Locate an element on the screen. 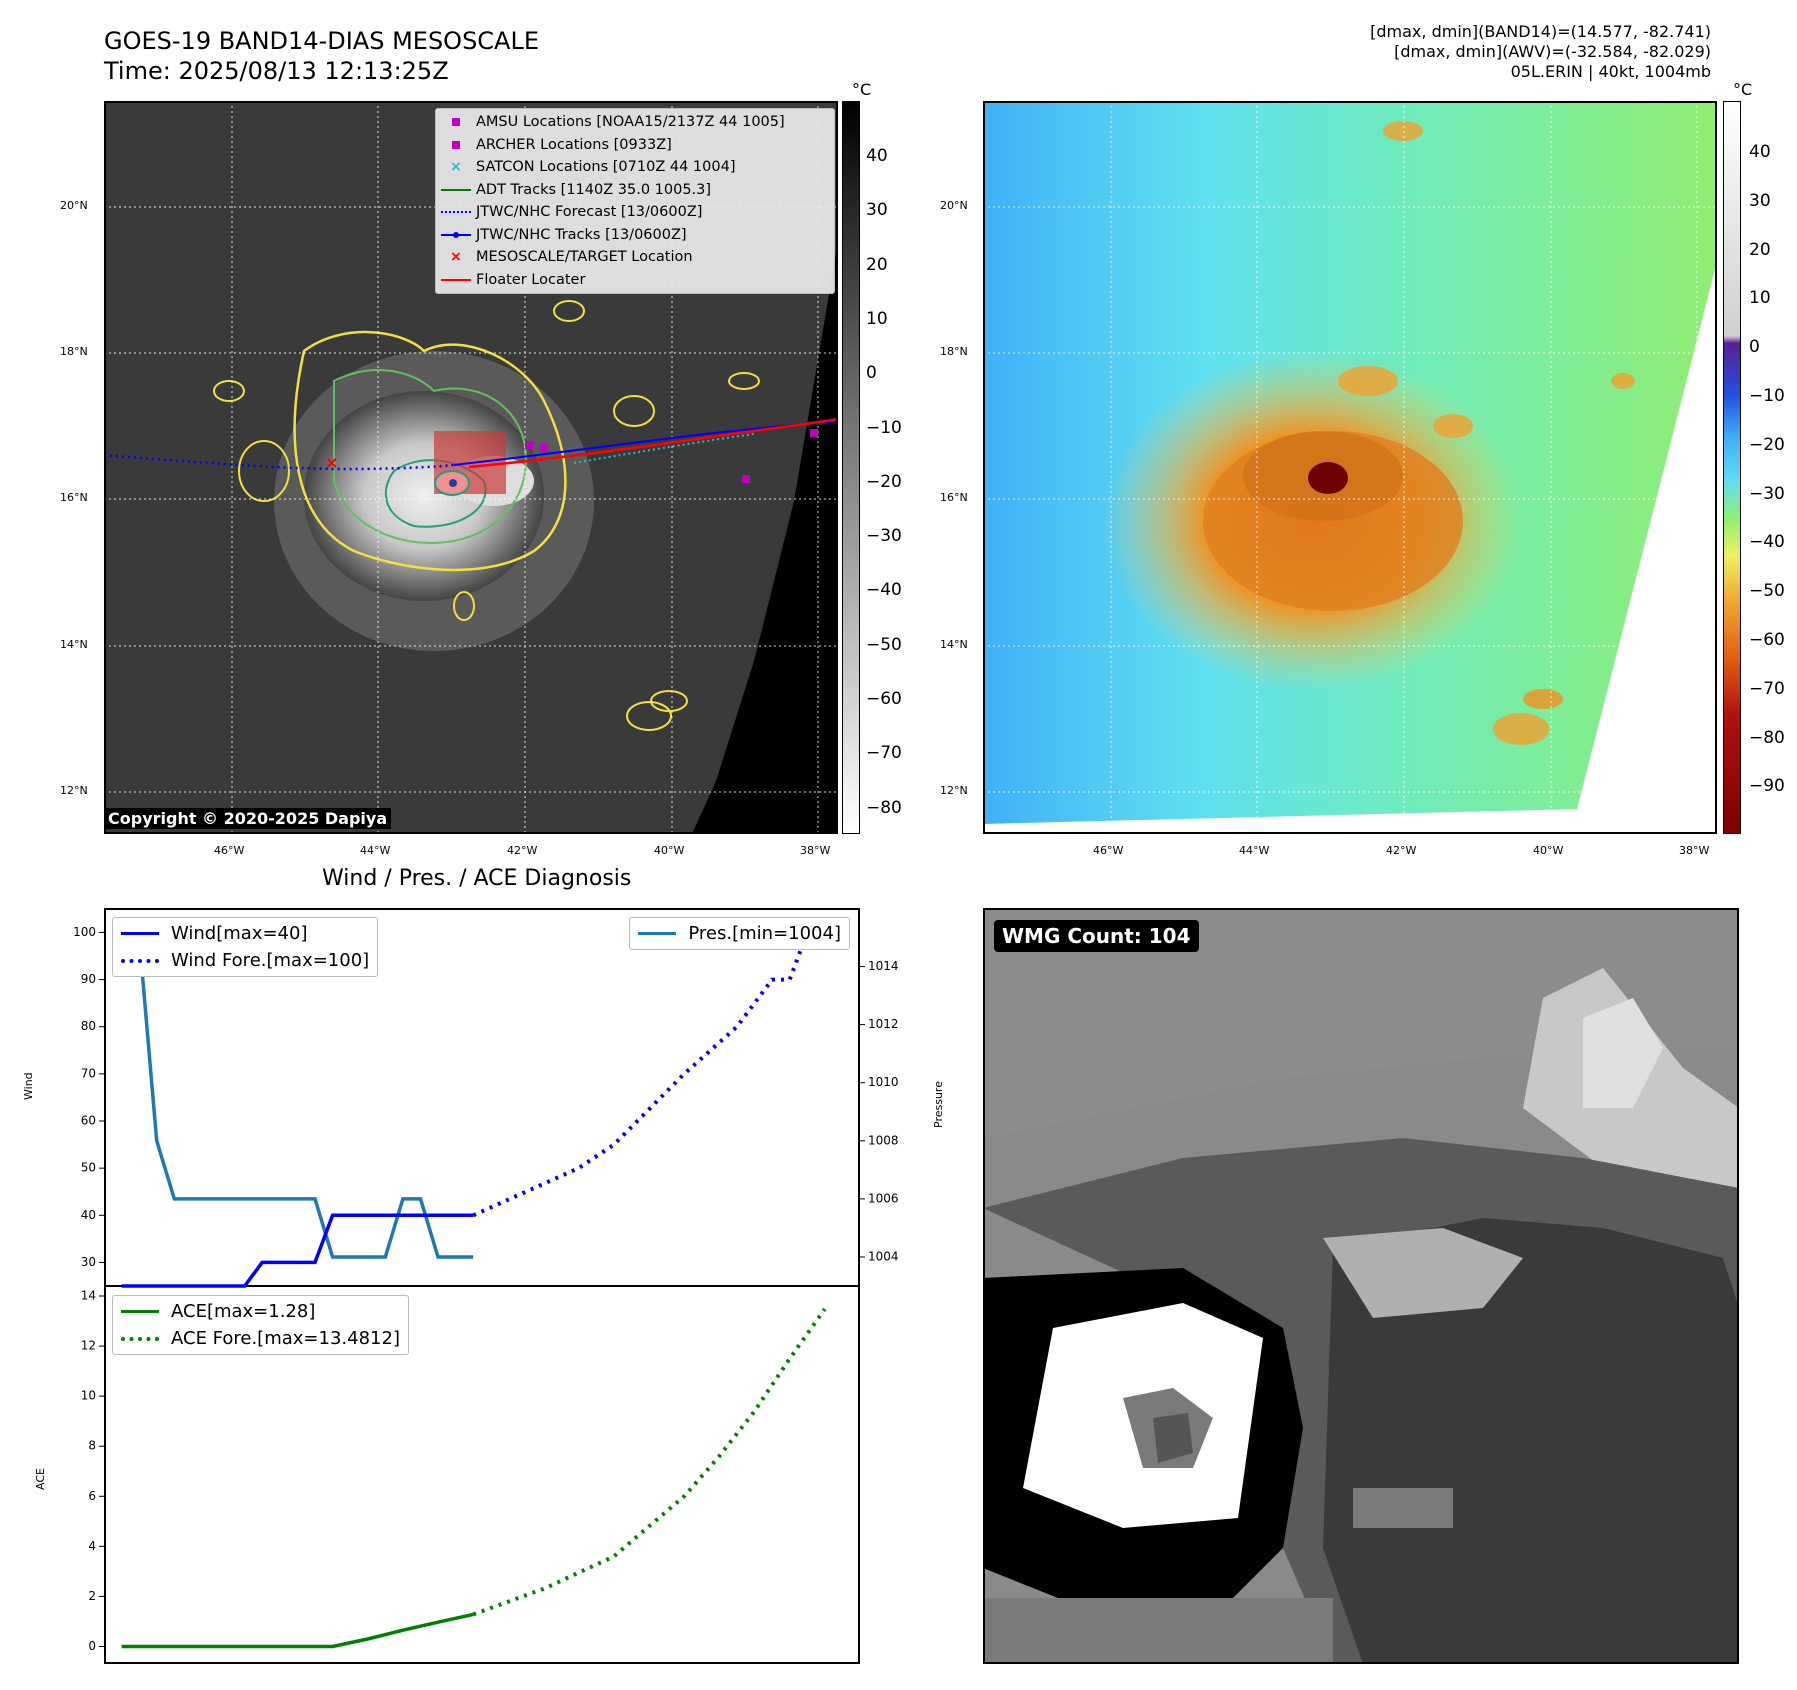 The height and width of the screenshot is (1690, 1797). legend-label: ACE[max=1.28] is located at coordinates (243, 1311).